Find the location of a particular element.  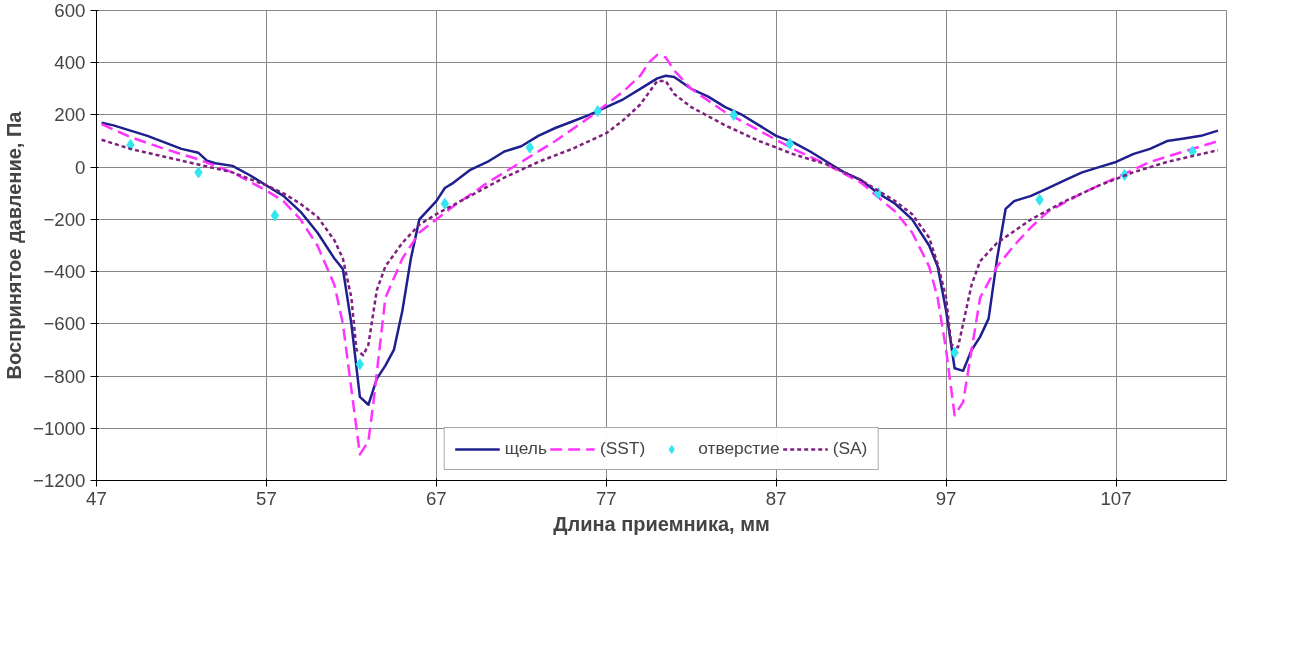

x-tick-label: 57 is located at coordinates (266, 498).